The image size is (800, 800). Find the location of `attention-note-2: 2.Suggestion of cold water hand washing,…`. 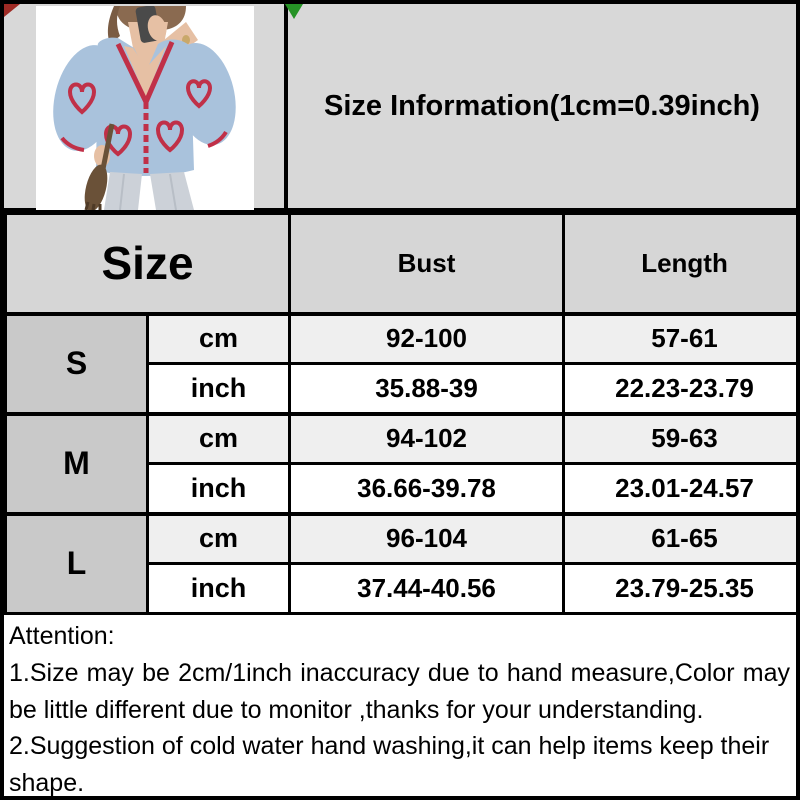

attention-note-2: 2.Suggestion of cold water hand washing,… is located at coordinates (389, 764).